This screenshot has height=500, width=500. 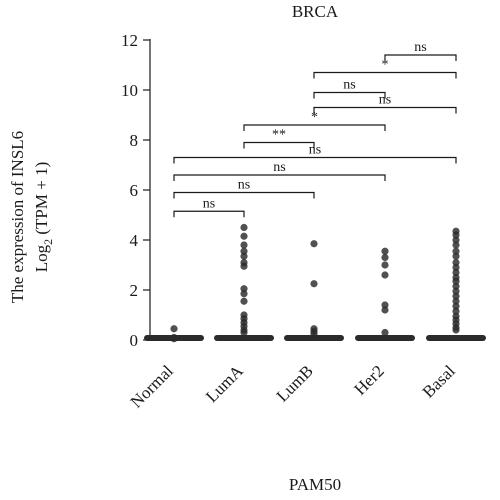 I want to click on y-tick-label: 10, so click(x=129, y=90).